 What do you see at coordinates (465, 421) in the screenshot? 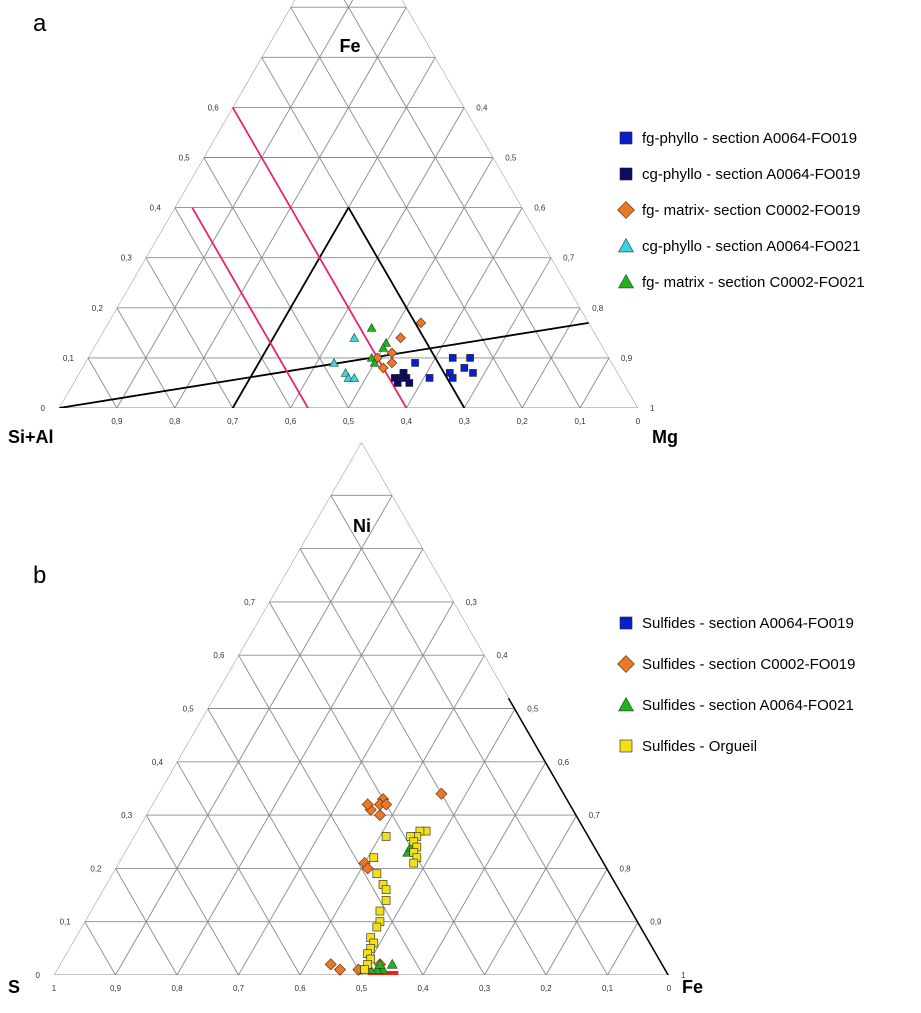
I see `tick-label-bottom: 0,3` at bounding box center [465, 421].